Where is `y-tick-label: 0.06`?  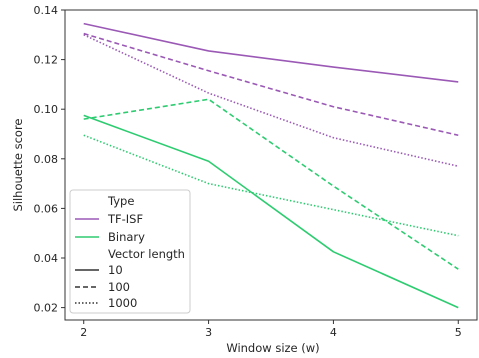
y-tick-label: 0.06 is located at coordinates (46, 208).